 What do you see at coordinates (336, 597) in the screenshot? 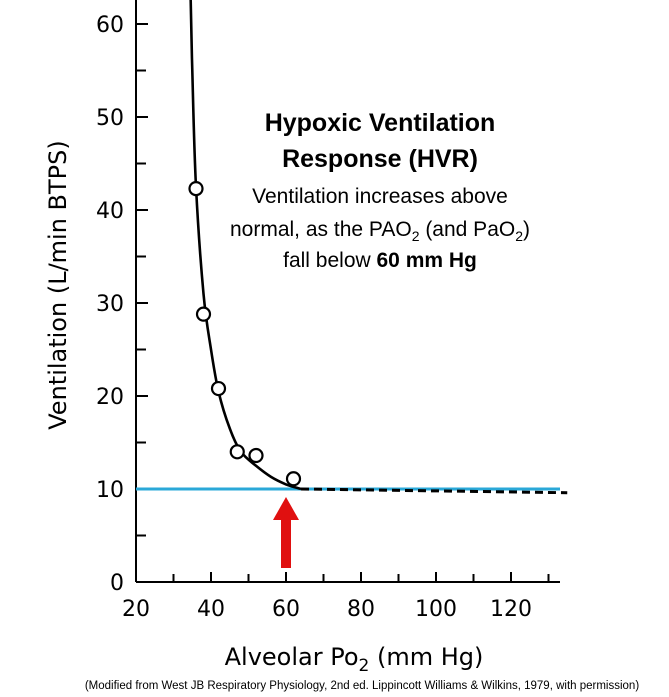
I see `x-ticks: 20 40 60 80 100 120` at bounding box center [336, 597].